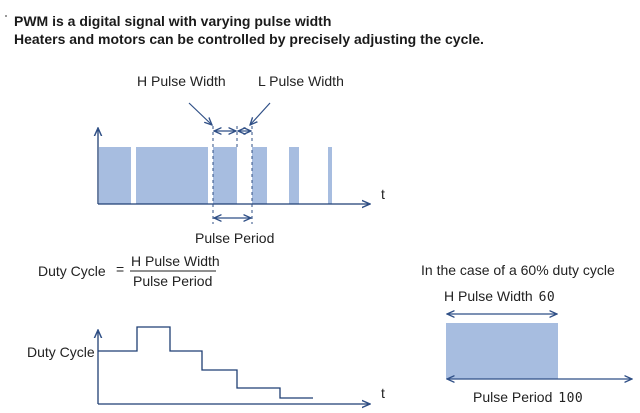 The height and width of the screenshot is (413, 640). Describe the element at coordinates (547, 297) in the screenshot. I see `example-h-value: 60` at that location.